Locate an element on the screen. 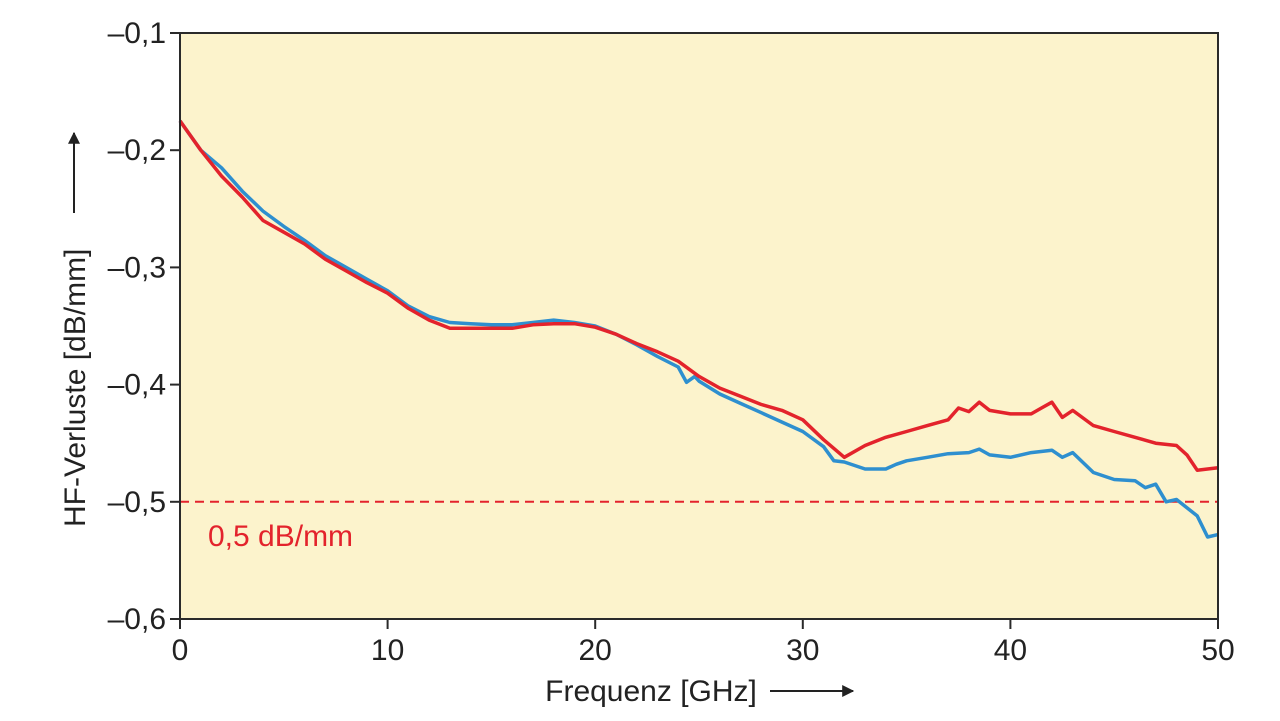 This screenshot has width=1280, height=721. x-axis-title: Frequenz [GHz] is located at coordinates (700, 691).